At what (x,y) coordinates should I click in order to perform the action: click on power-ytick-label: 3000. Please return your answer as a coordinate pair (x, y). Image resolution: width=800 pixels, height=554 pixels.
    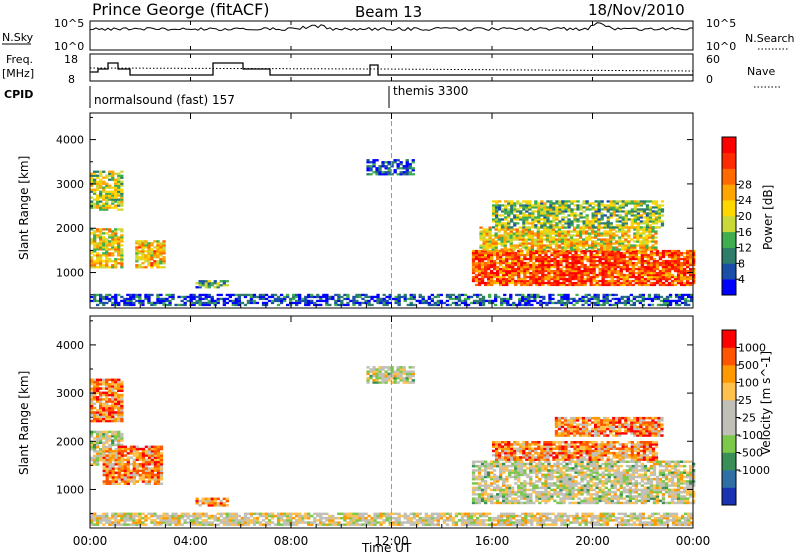
    Looking at the image, I should click on (70, 184).